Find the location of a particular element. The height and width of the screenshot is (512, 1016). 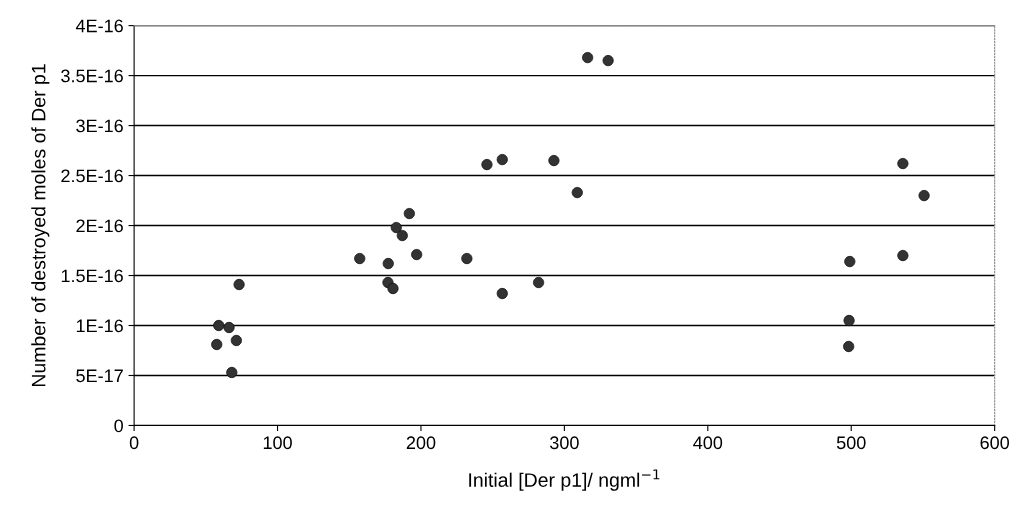

y-tick-label: 1.5E-16 is located at coordinates (92, 276).